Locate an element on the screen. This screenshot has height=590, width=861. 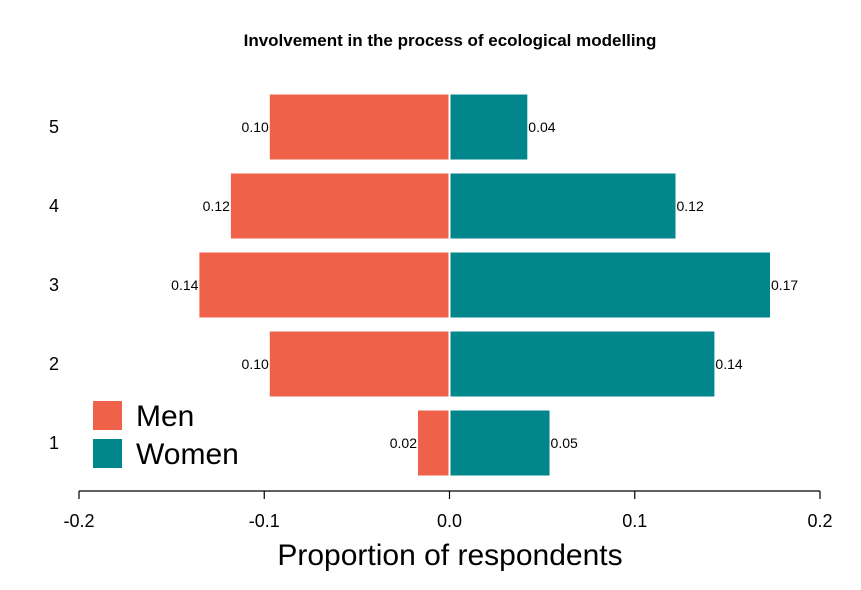
legend-swatch-men is located at coordinates (107, 415).